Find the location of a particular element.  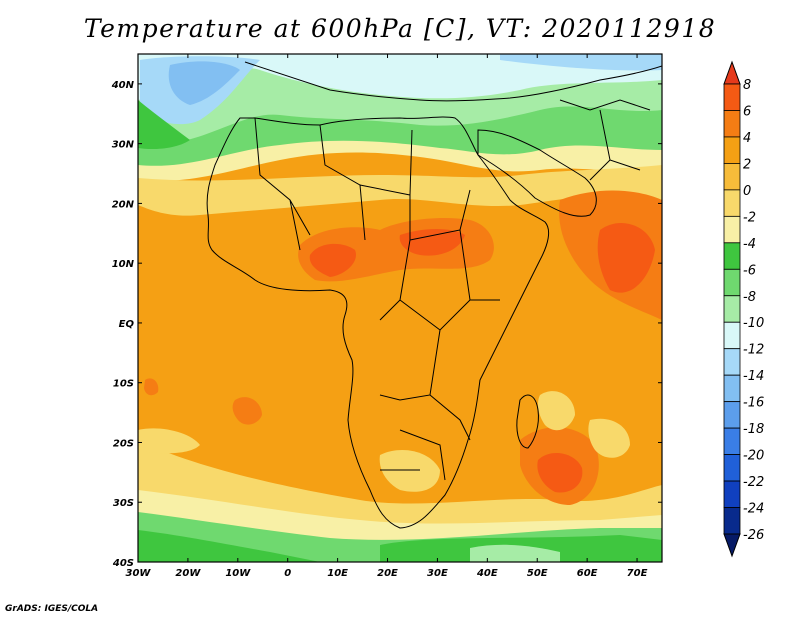

colorbar-level-label: 0 is located at coordinates (747, 191).